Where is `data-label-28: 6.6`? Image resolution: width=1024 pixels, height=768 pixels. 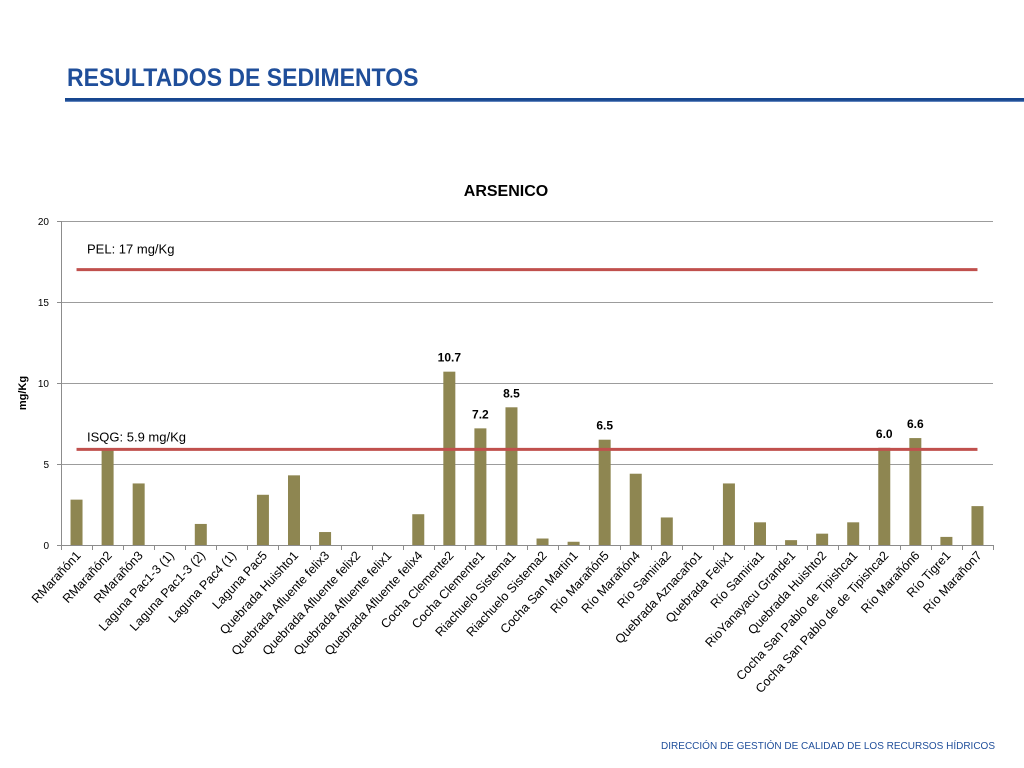
data-label-28: 6.6 is located at coordinates (915, 424).